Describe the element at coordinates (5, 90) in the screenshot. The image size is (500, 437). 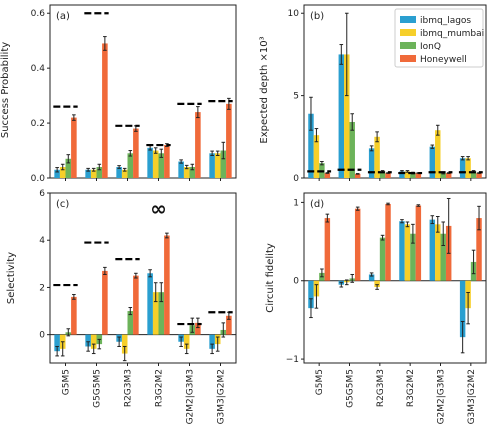
I see `y-axis-label: Success Probability` at that location.